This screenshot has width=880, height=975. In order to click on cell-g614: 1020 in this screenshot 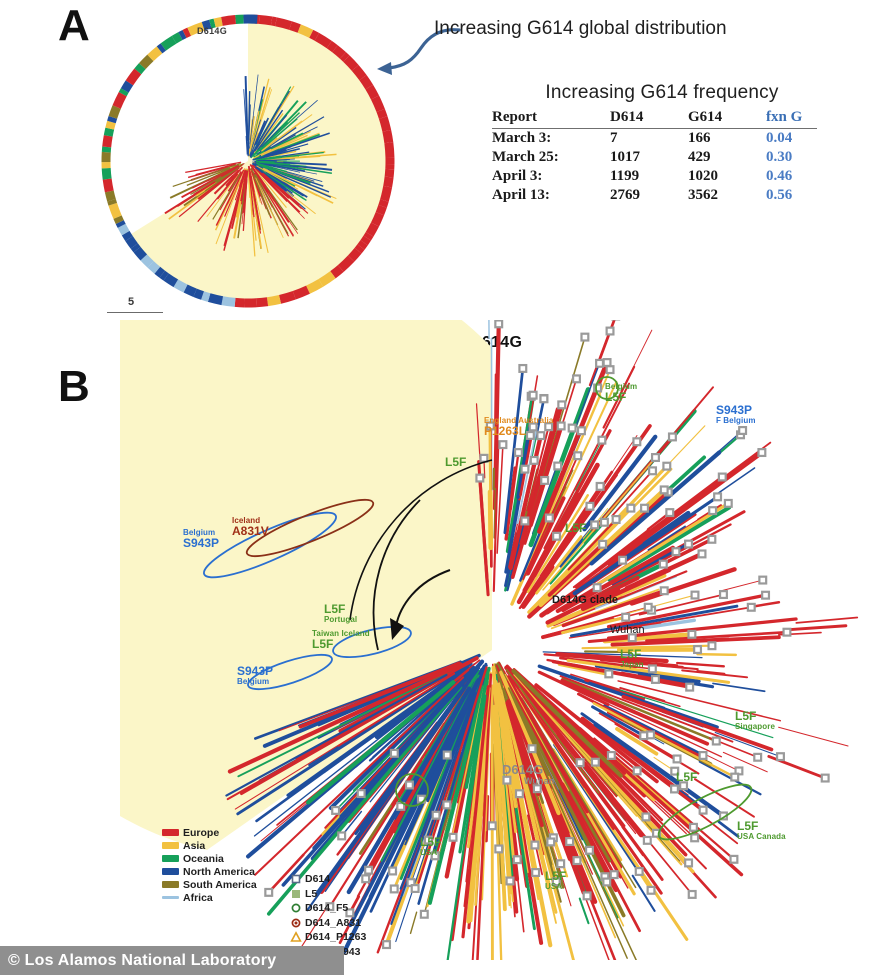, I will do `click(703, 176)`.